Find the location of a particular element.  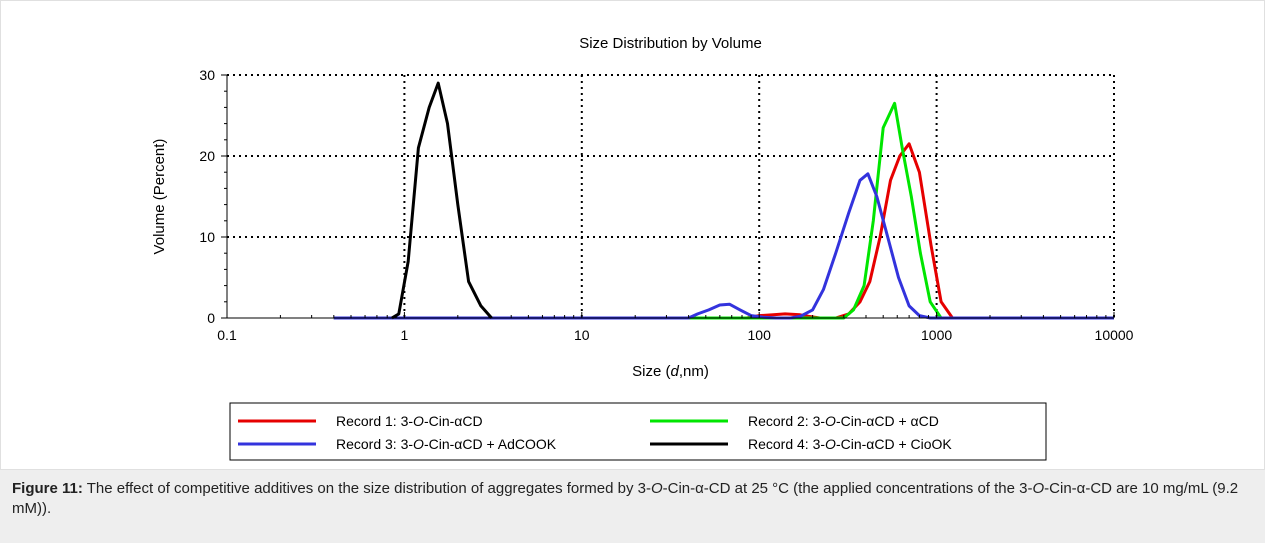

y-axis-label: Volume (Percent) is located at coordinates (159, 197).